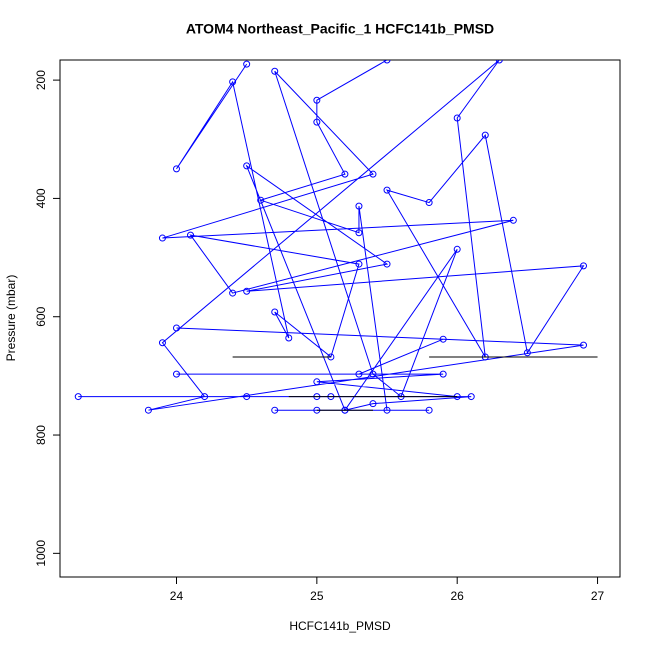 This screenshot has width=650, height=650. What do you see at coordinates (41, 435) in the screenshot?
I see `y-tick-label: 800` at bounding box center [41, 435].